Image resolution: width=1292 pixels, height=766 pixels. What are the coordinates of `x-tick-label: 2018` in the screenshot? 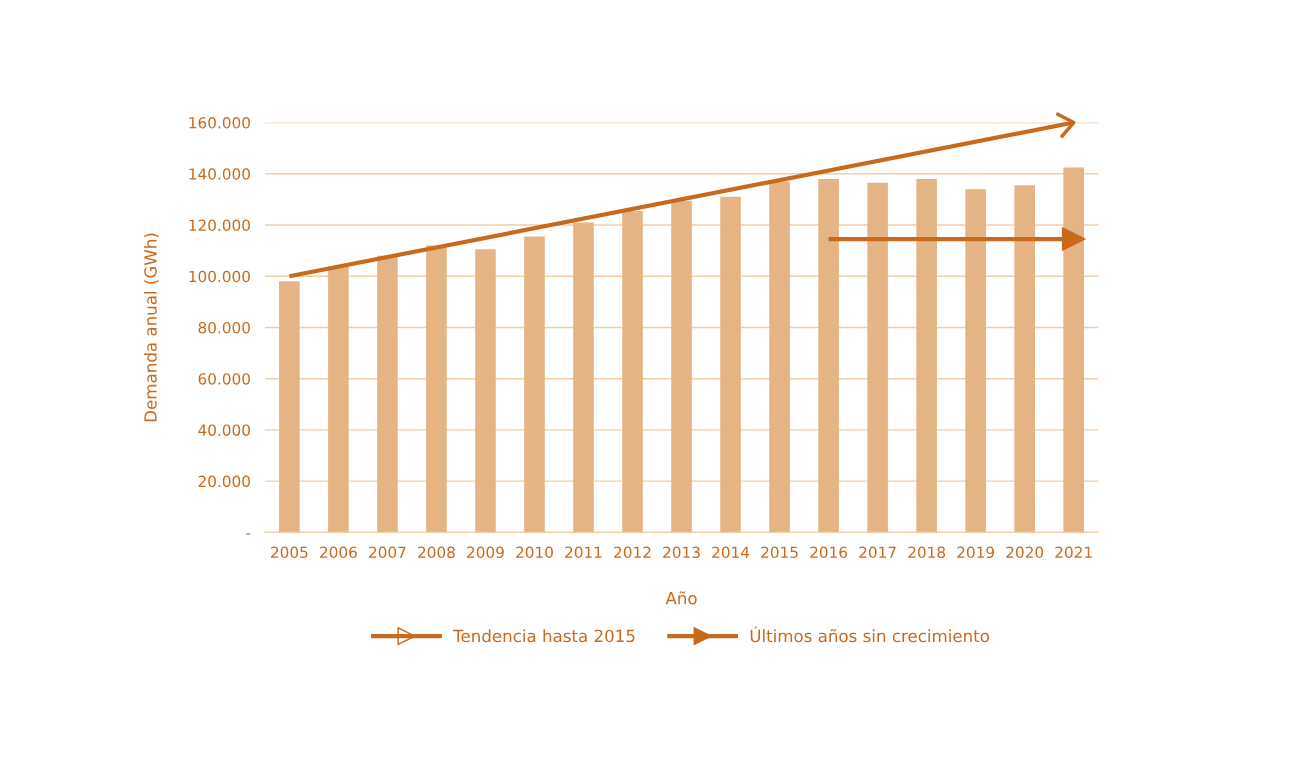 It's located at (927, 552).